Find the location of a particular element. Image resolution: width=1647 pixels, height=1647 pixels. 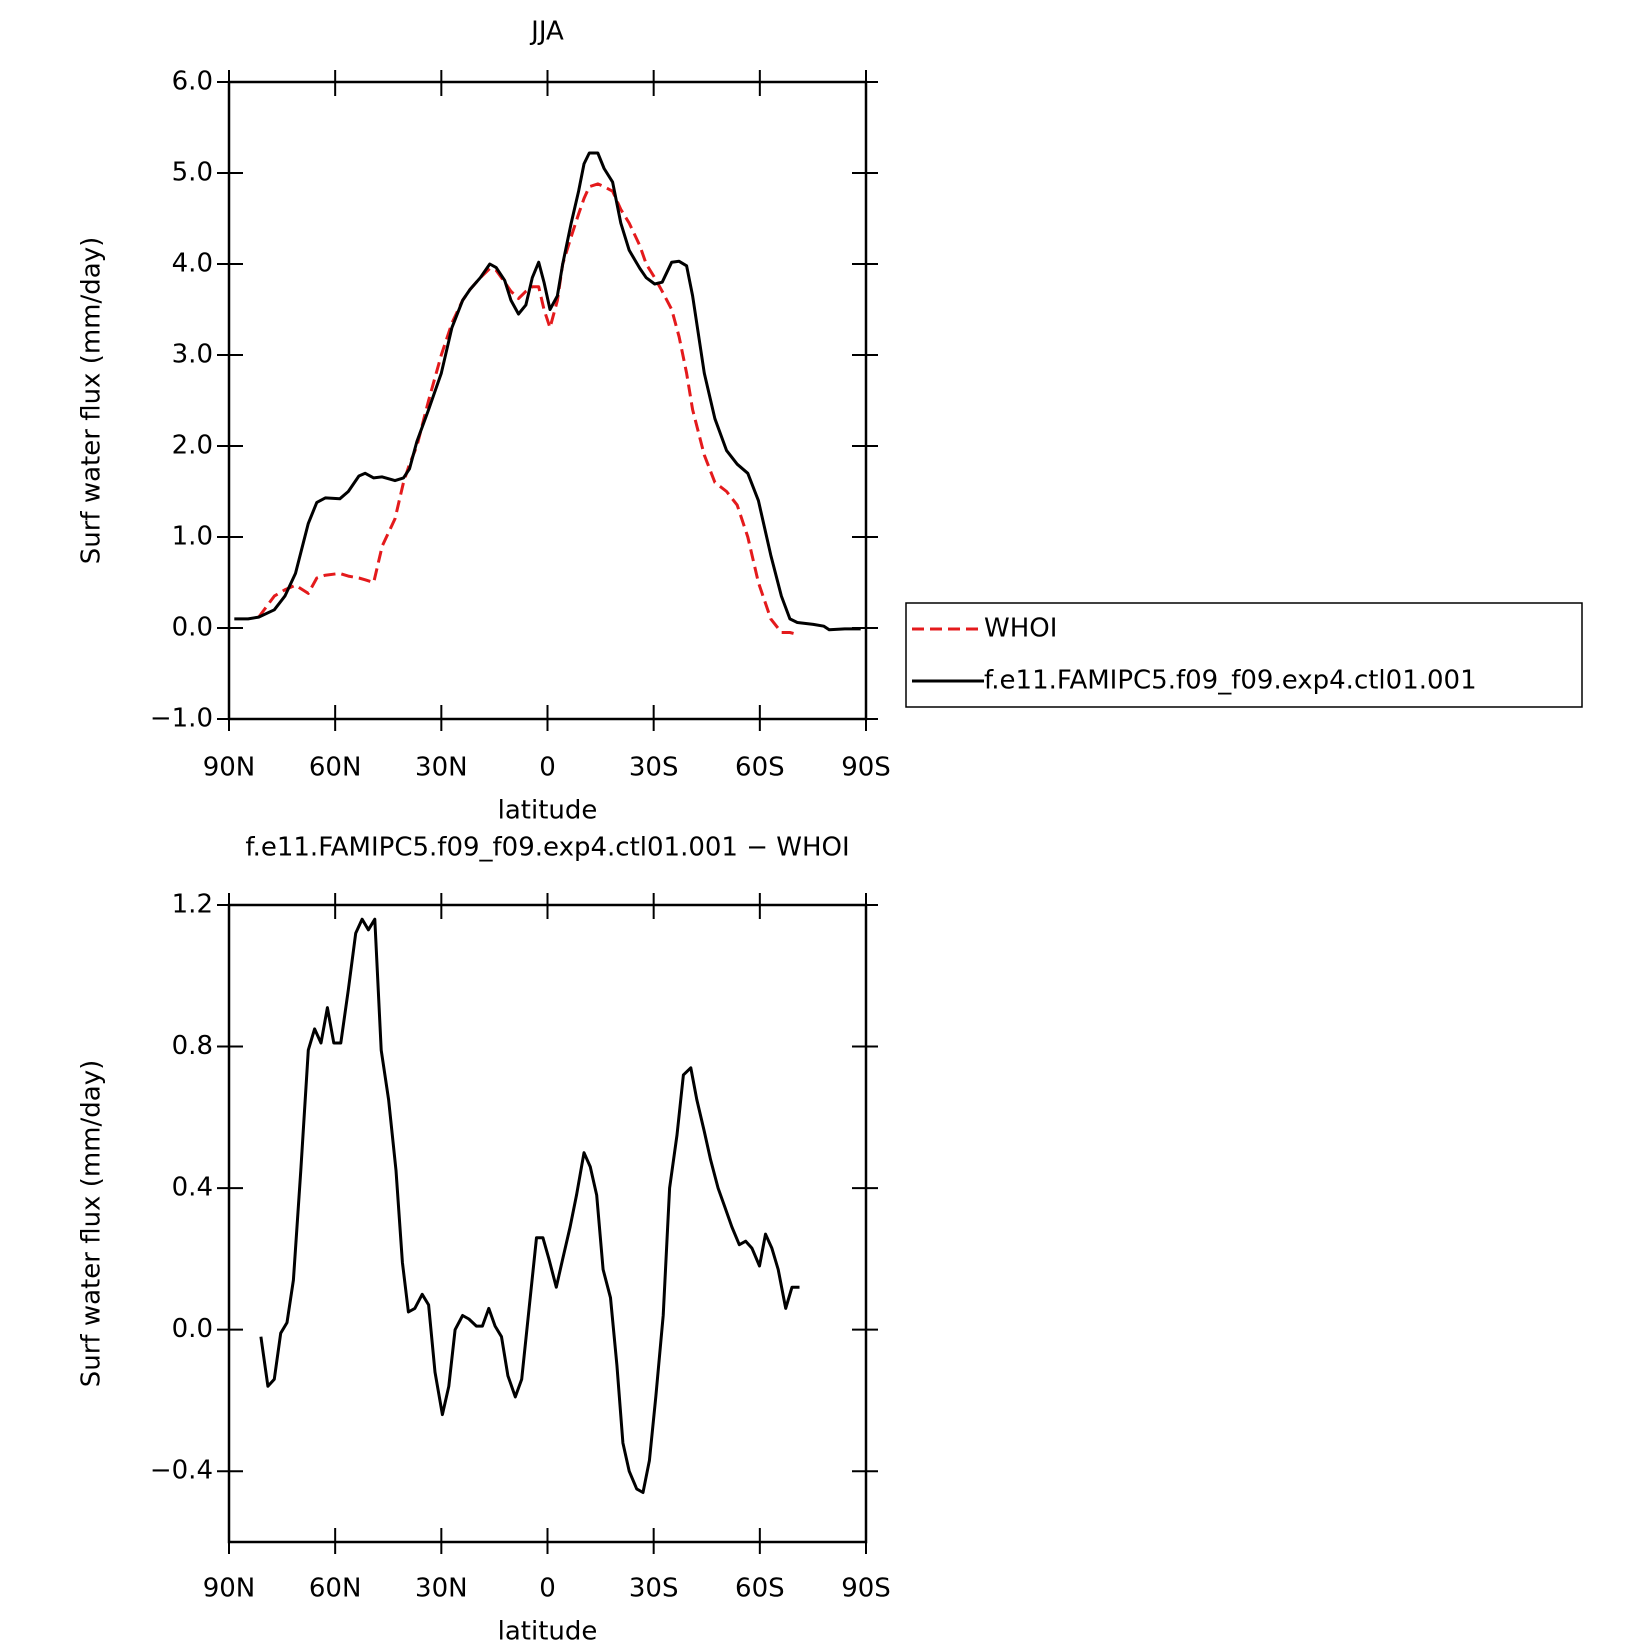

chart-title: JJA is located at coordinates (546, 32).